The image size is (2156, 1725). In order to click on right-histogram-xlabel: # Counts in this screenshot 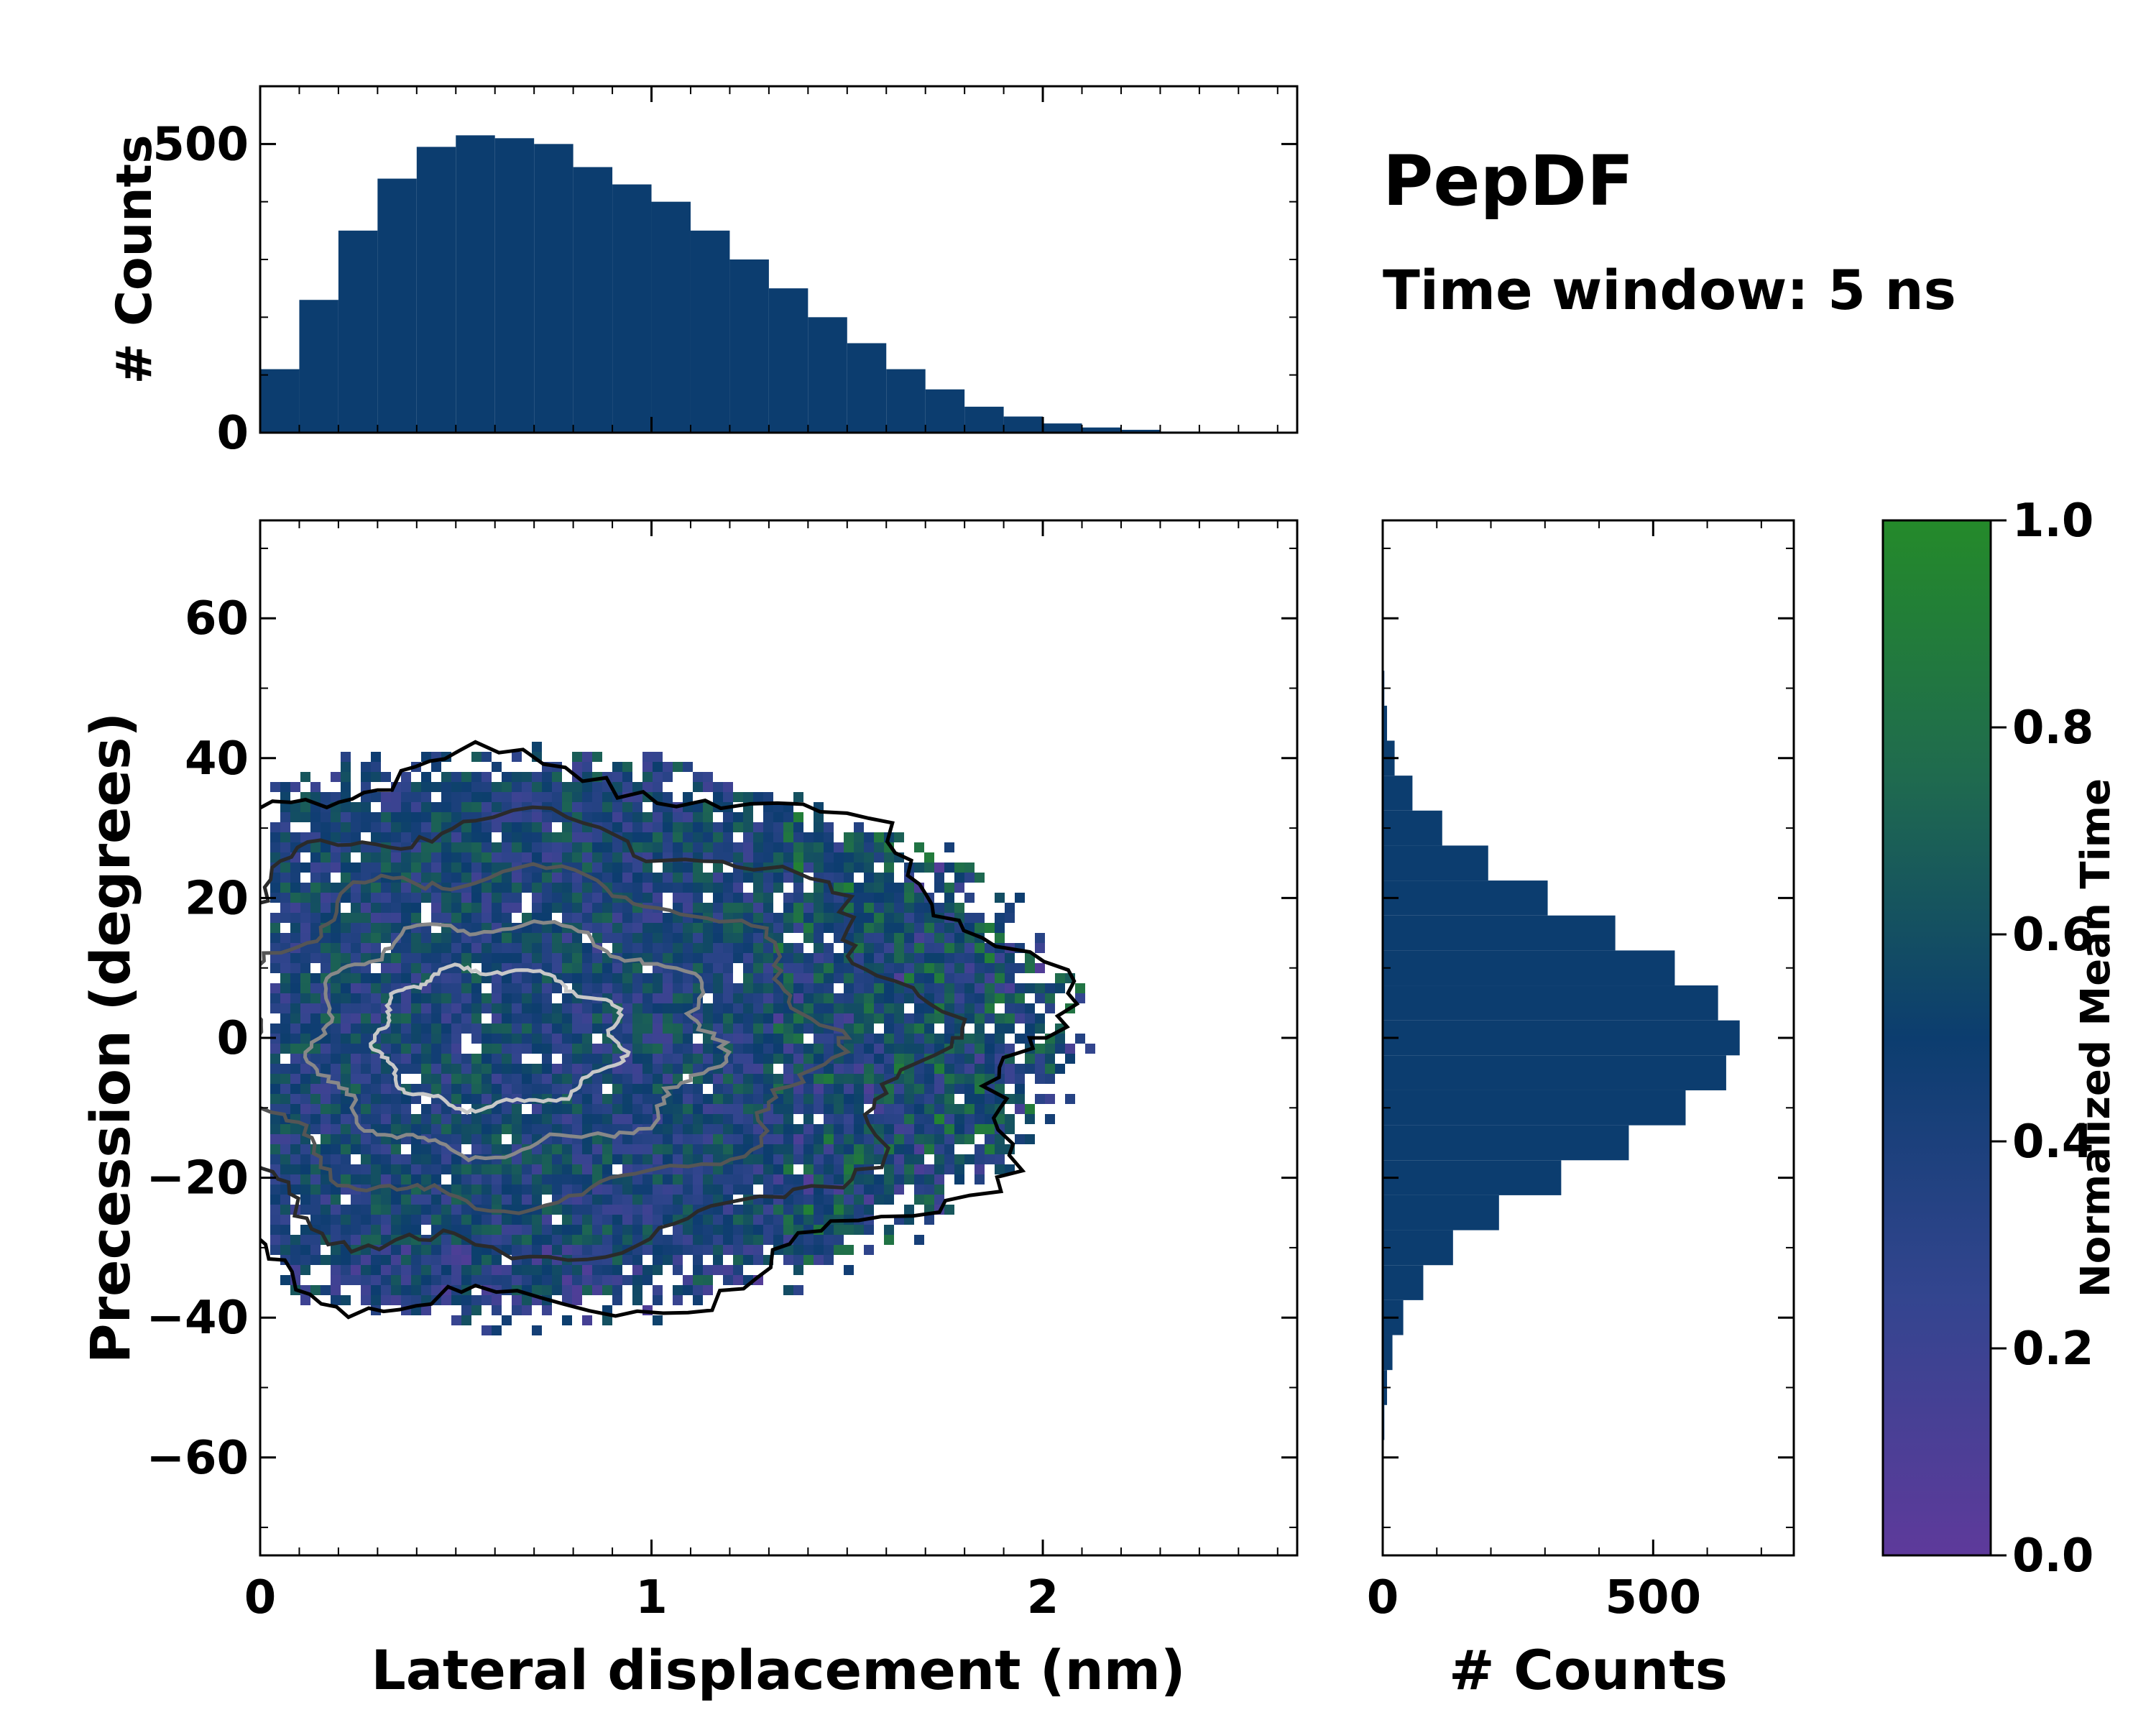, I will do `click(1588, 1670)`.